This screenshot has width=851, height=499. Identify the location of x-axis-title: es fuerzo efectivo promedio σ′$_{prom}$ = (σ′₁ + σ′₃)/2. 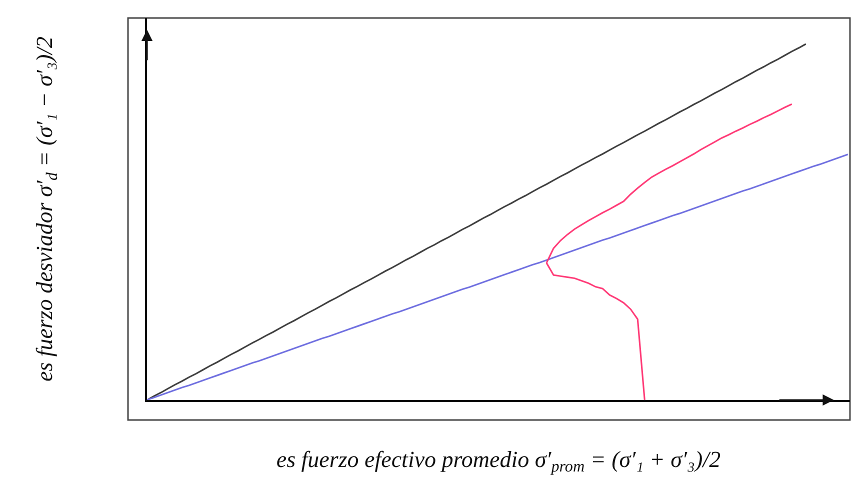
(498, 461).